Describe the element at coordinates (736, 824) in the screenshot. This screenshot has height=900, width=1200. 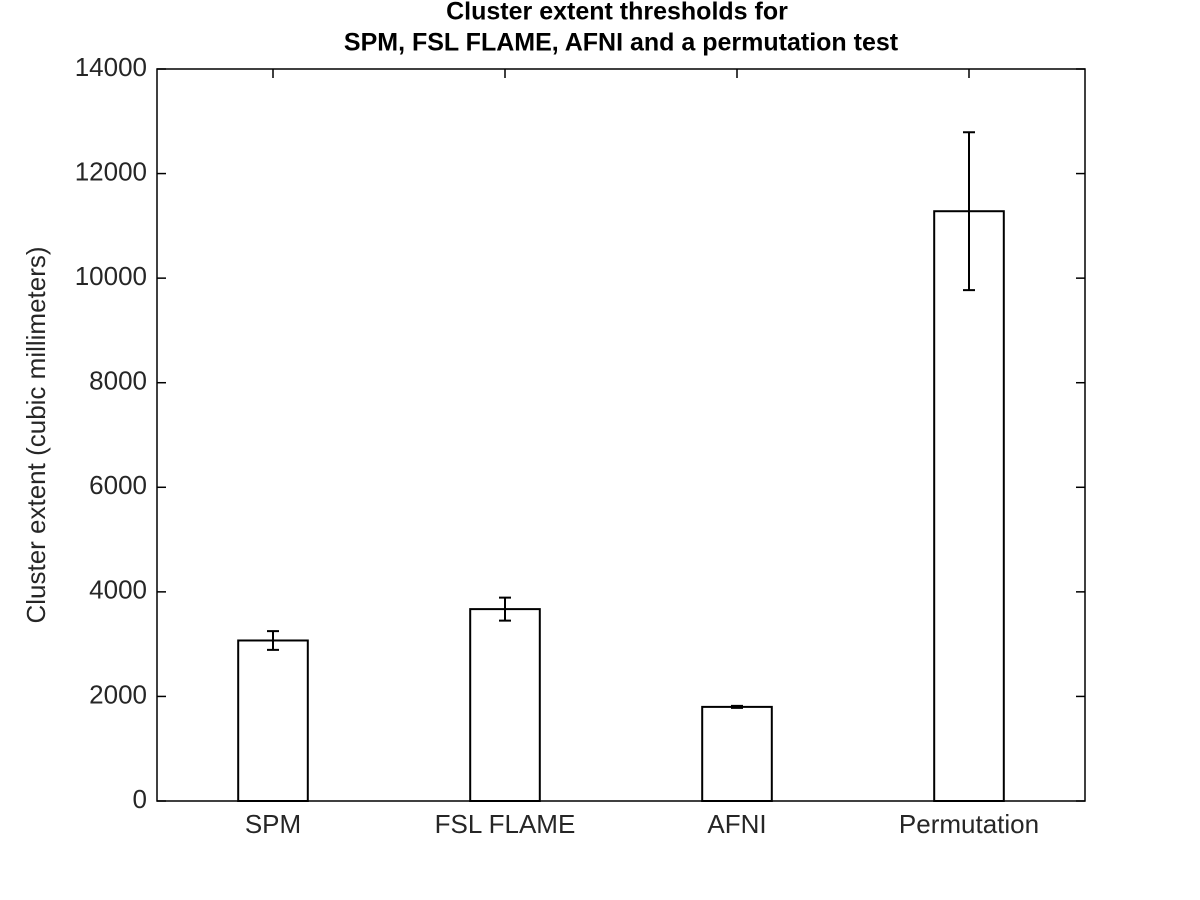
I see `x-tick-label: AFNI` at that location.